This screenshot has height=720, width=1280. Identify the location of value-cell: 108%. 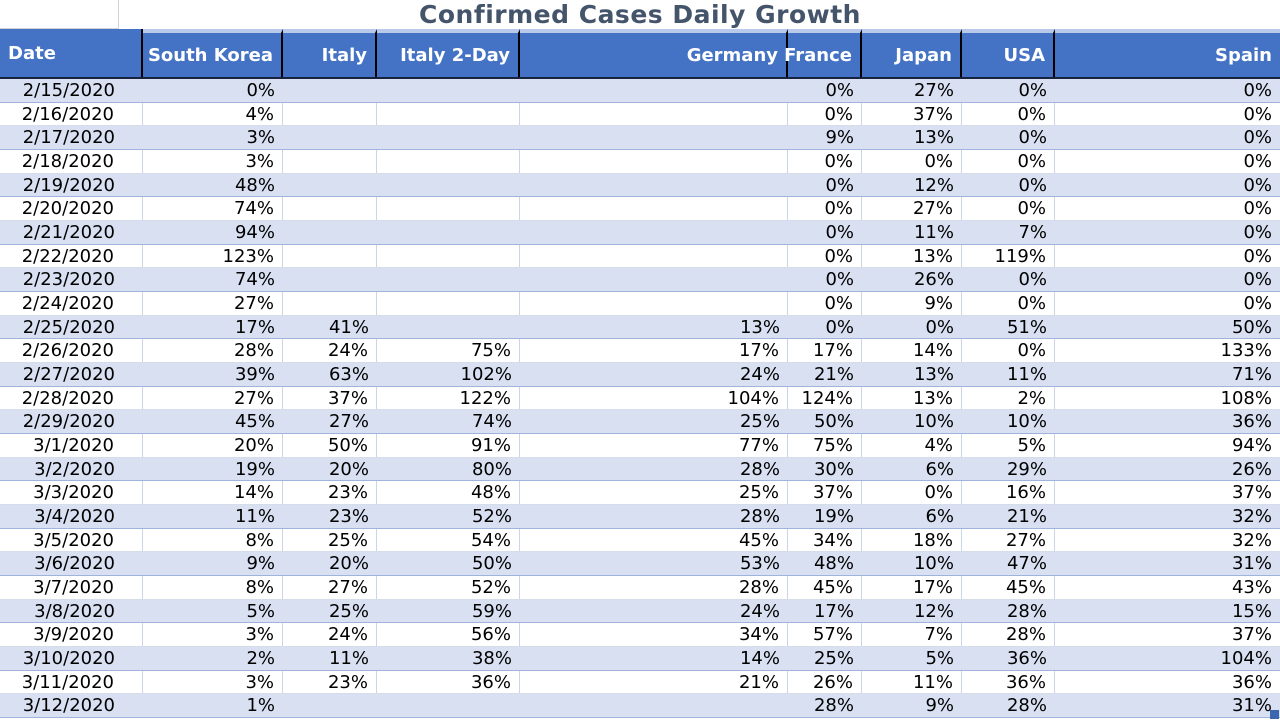
(1246, 398).